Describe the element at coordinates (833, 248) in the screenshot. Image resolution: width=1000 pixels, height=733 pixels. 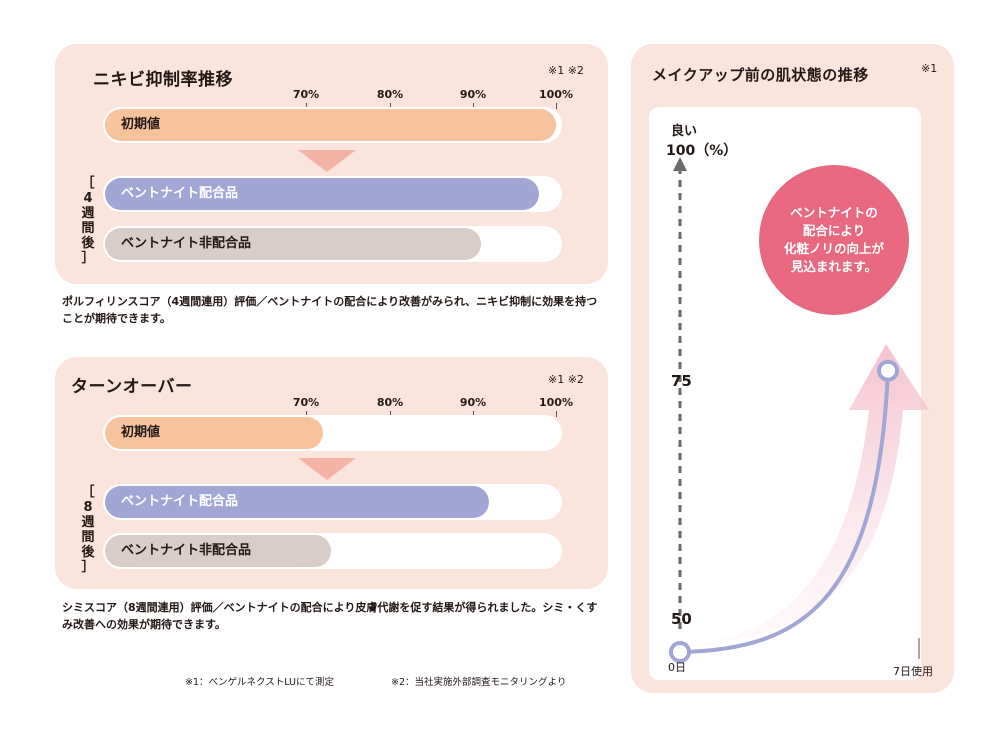
I see `callout-line: 化粧ノリの向上が` at that location.